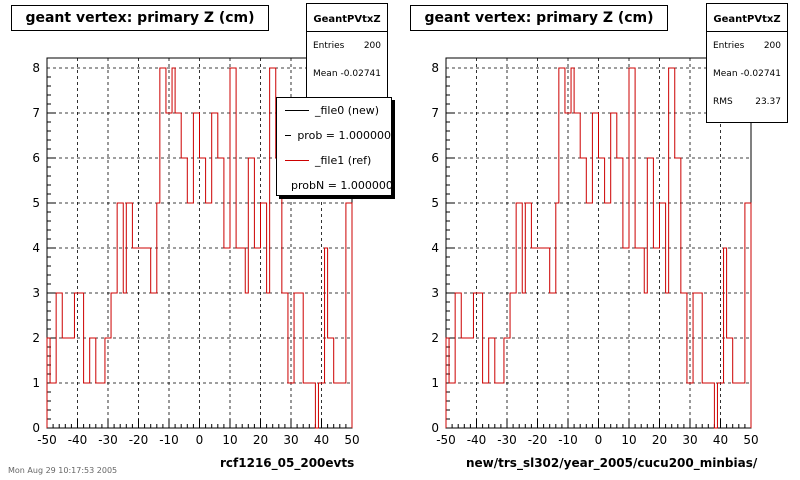  Describe the element at coordinates (140, 18) in the screenshot. I see `chart-title-left: geant vertex: primary Z (cm)` at that location.